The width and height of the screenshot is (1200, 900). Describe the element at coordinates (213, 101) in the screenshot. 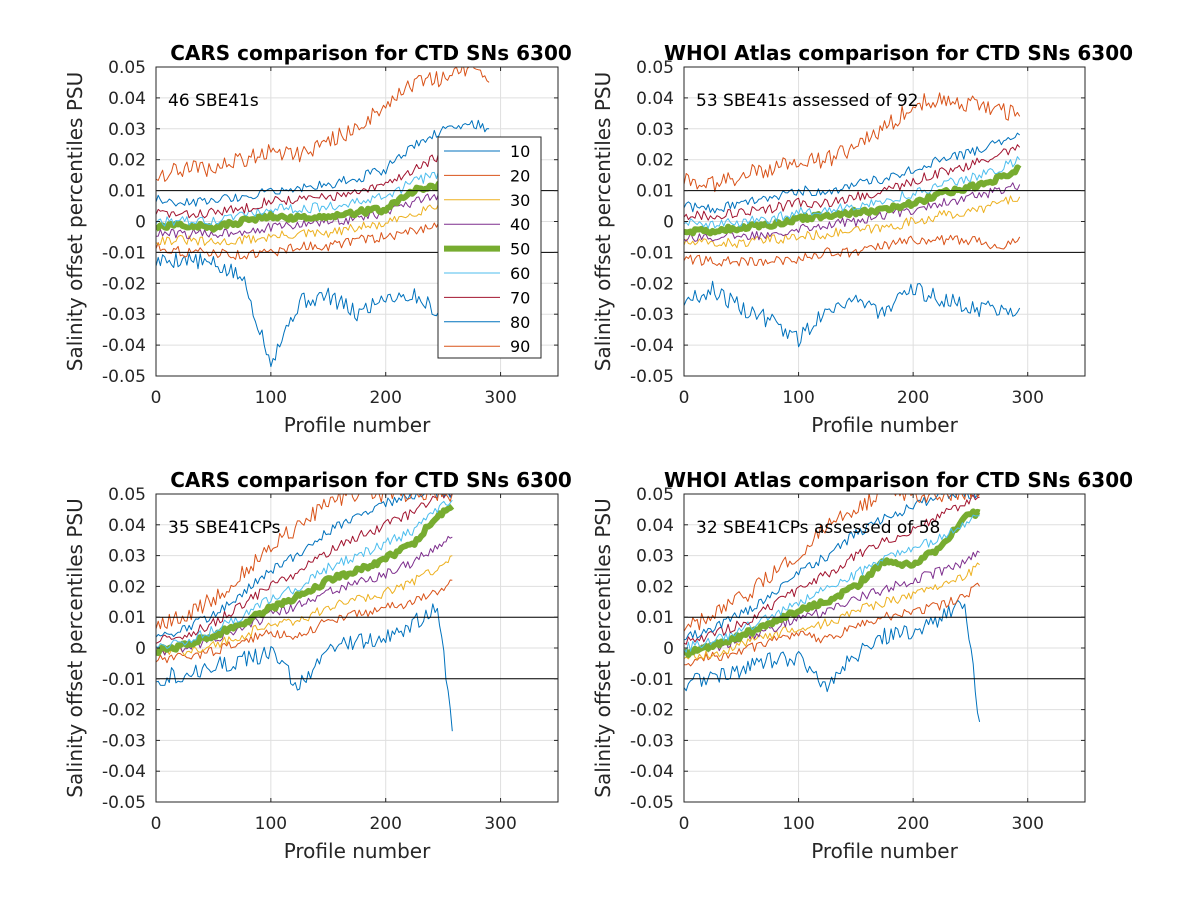

I see `sensor-count-annotation: 46 SBE41s` at that location.